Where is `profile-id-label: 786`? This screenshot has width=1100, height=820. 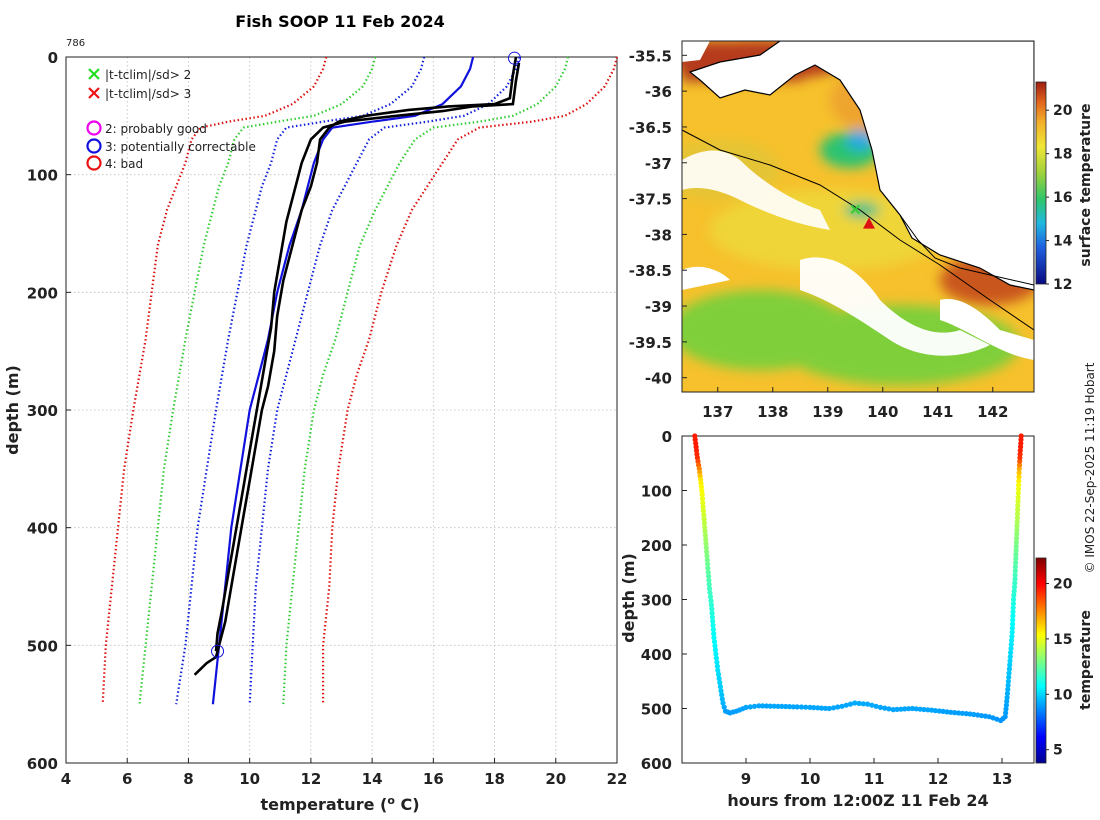
profile-id-label: 786 is located at coordinates (75, 43).